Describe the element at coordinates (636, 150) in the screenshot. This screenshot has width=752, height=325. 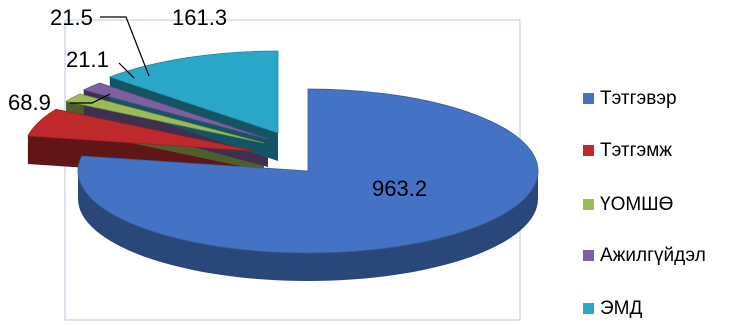
I see `legend-label-tetgemj: Тэтгэмж` at that location.